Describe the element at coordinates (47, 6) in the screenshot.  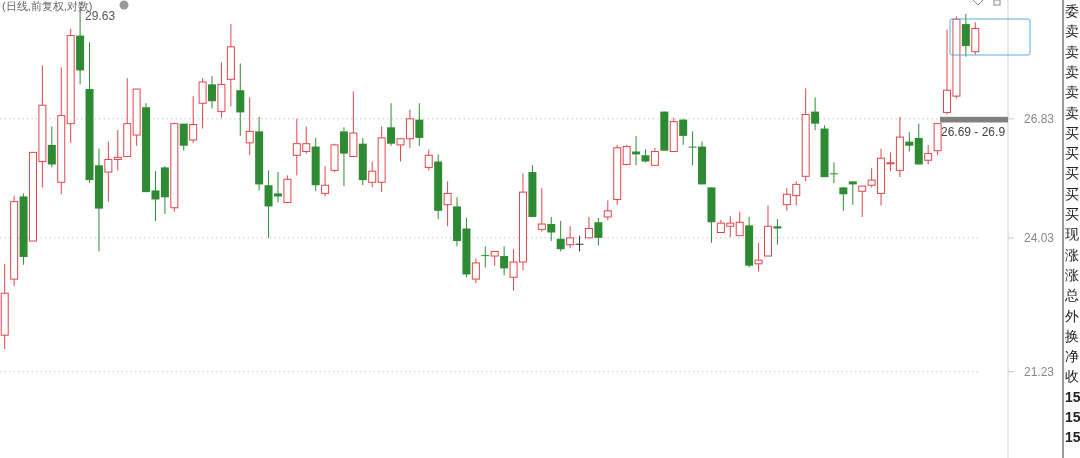
I see `chart-title: (日线,前复权,对数)` at that location.